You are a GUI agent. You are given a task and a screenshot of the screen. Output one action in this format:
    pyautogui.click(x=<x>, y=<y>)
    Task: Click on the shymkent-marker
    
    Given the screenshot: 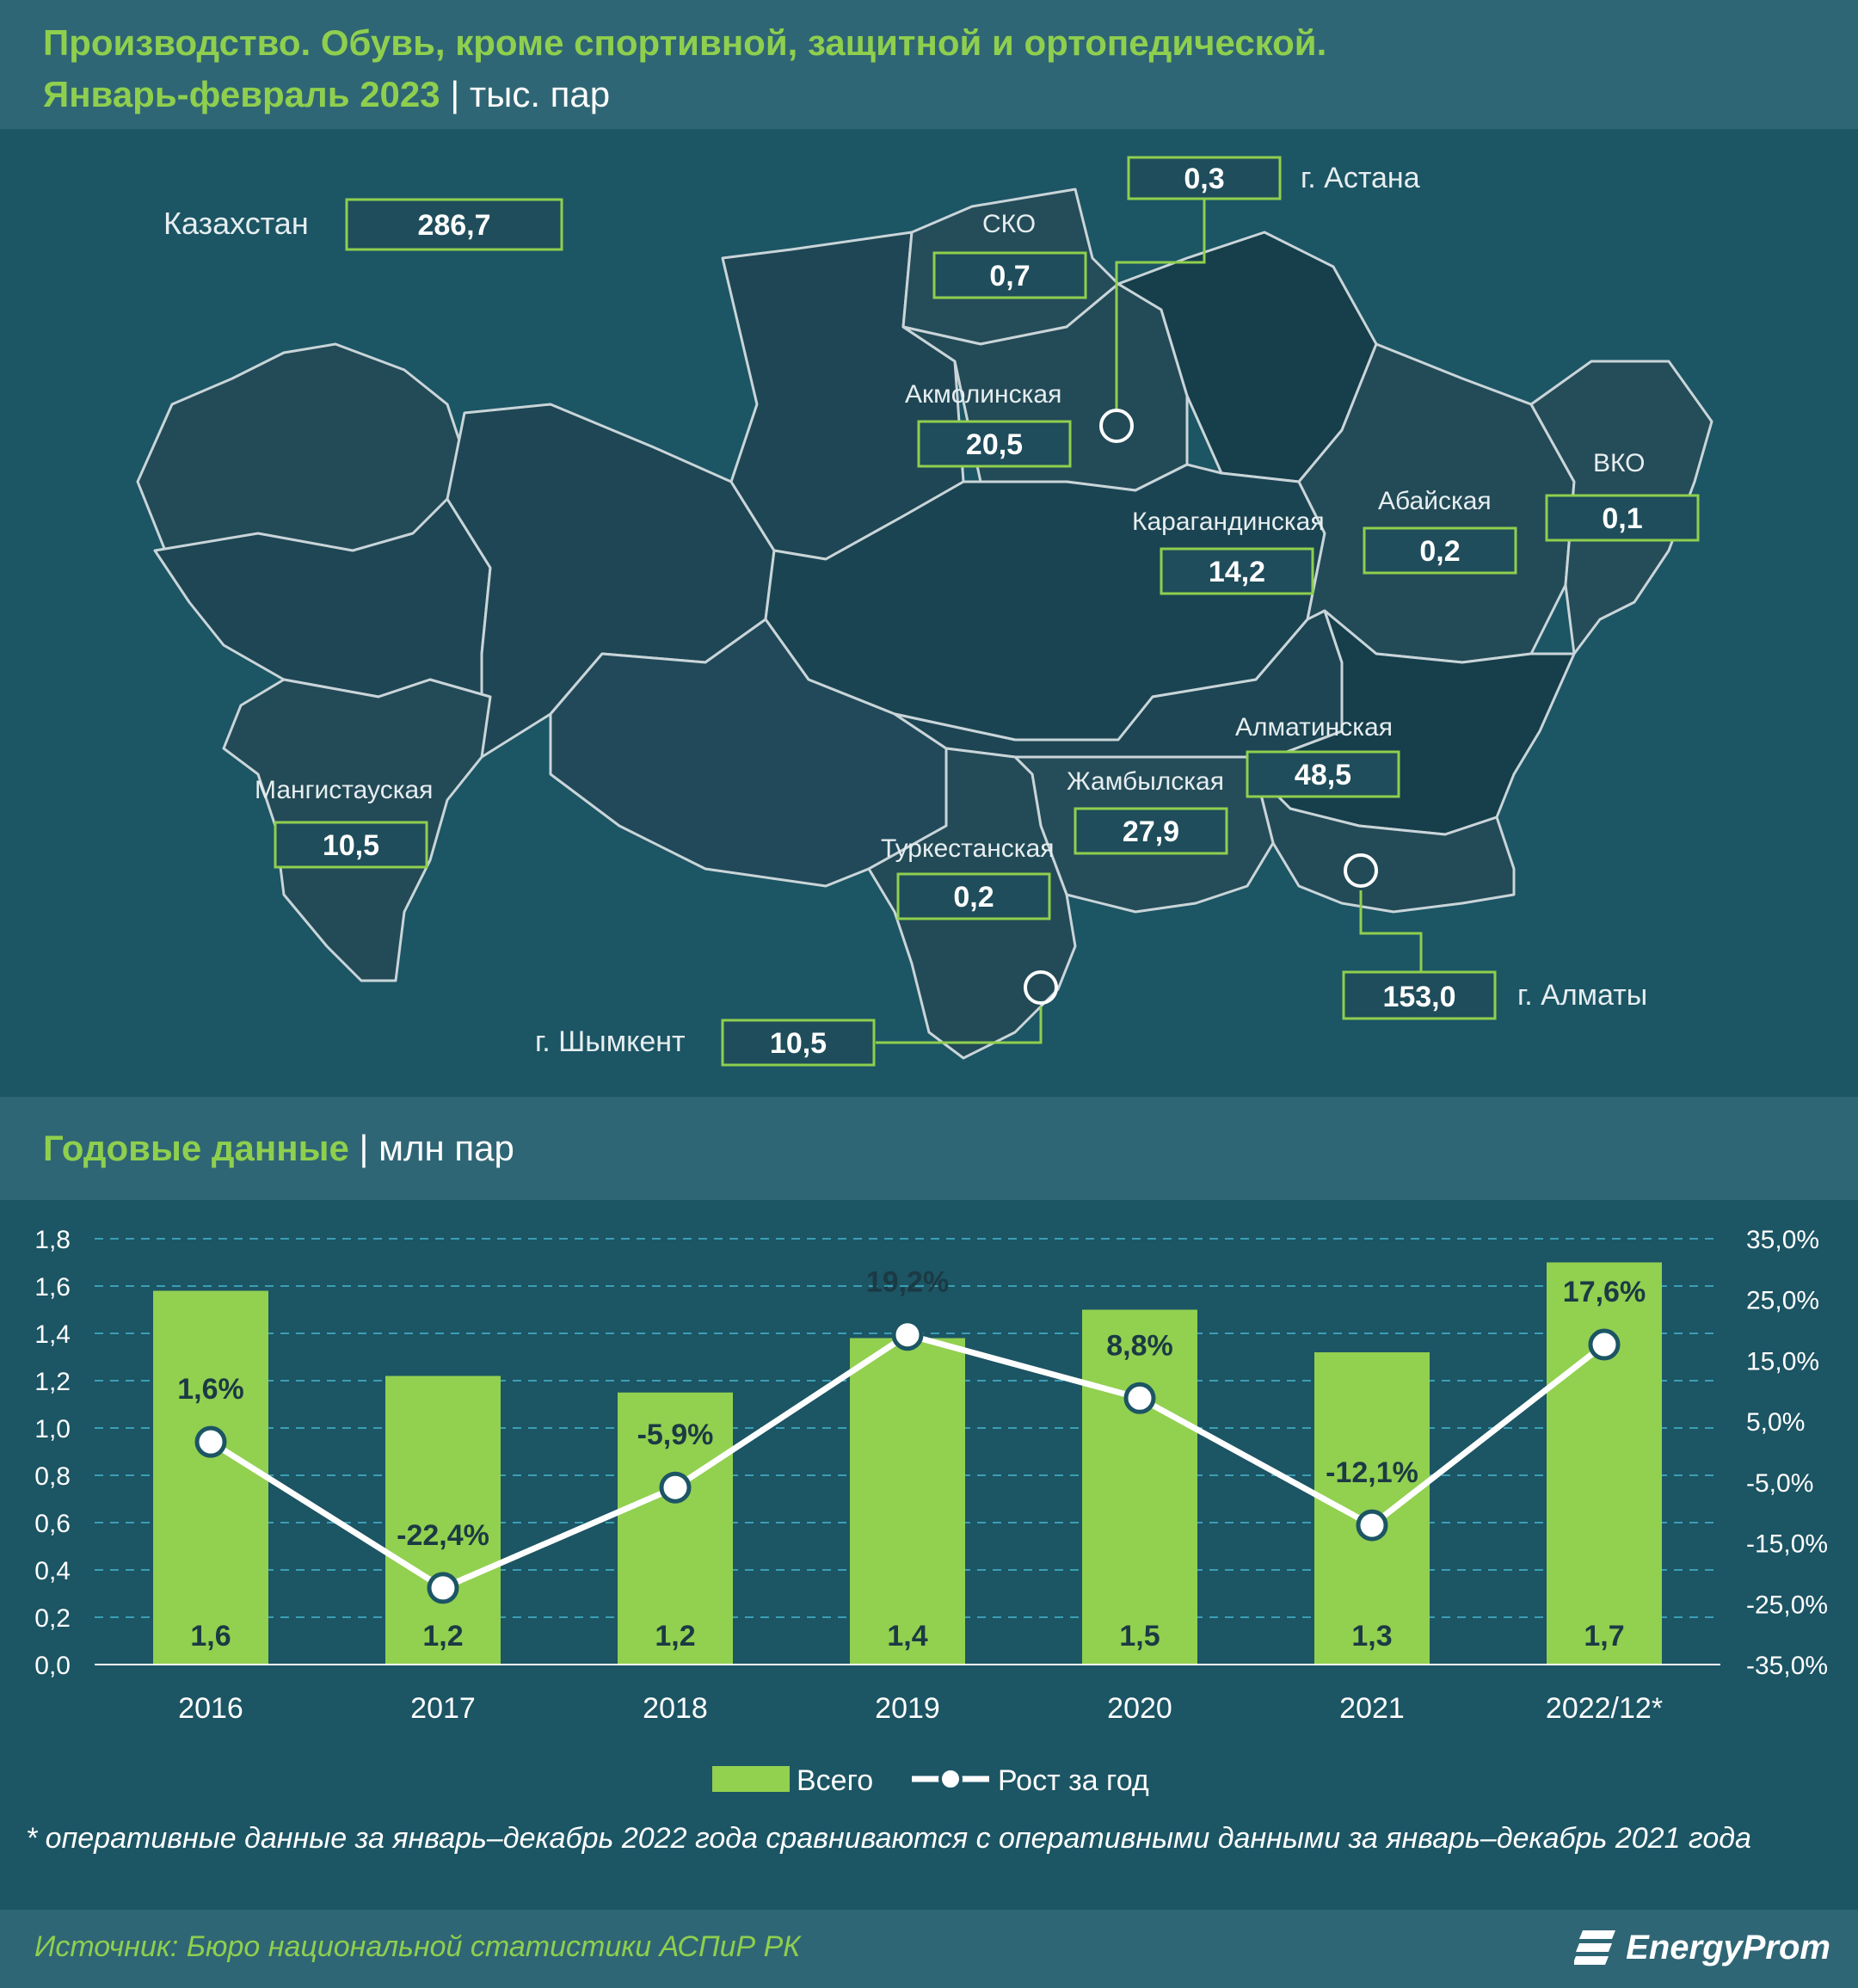 What is the action you would take?
    pyautogui.click(x=1041, y=987)
    